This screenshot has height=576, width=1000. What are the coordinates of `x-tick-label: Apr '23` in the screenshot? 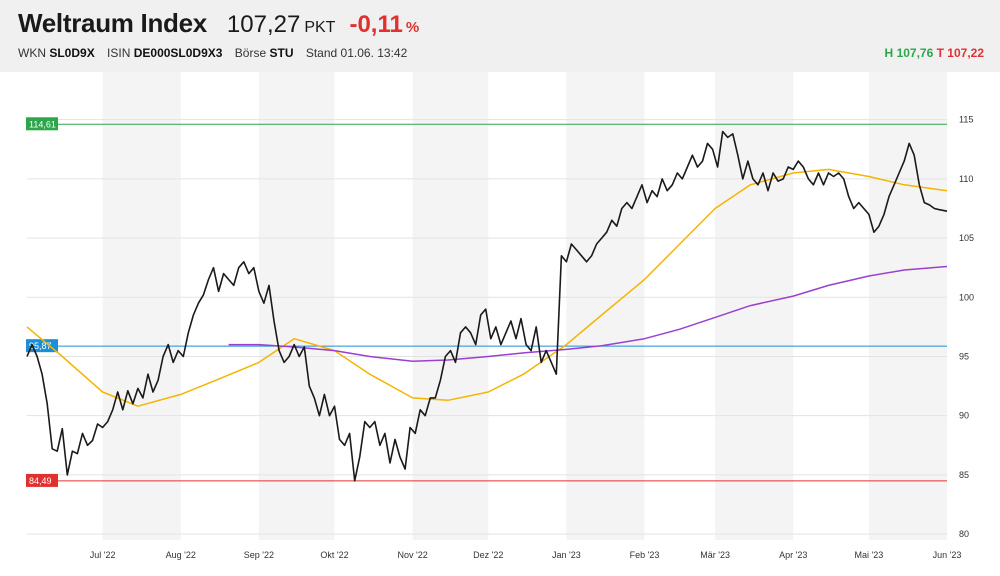 It's located at (793, 555).